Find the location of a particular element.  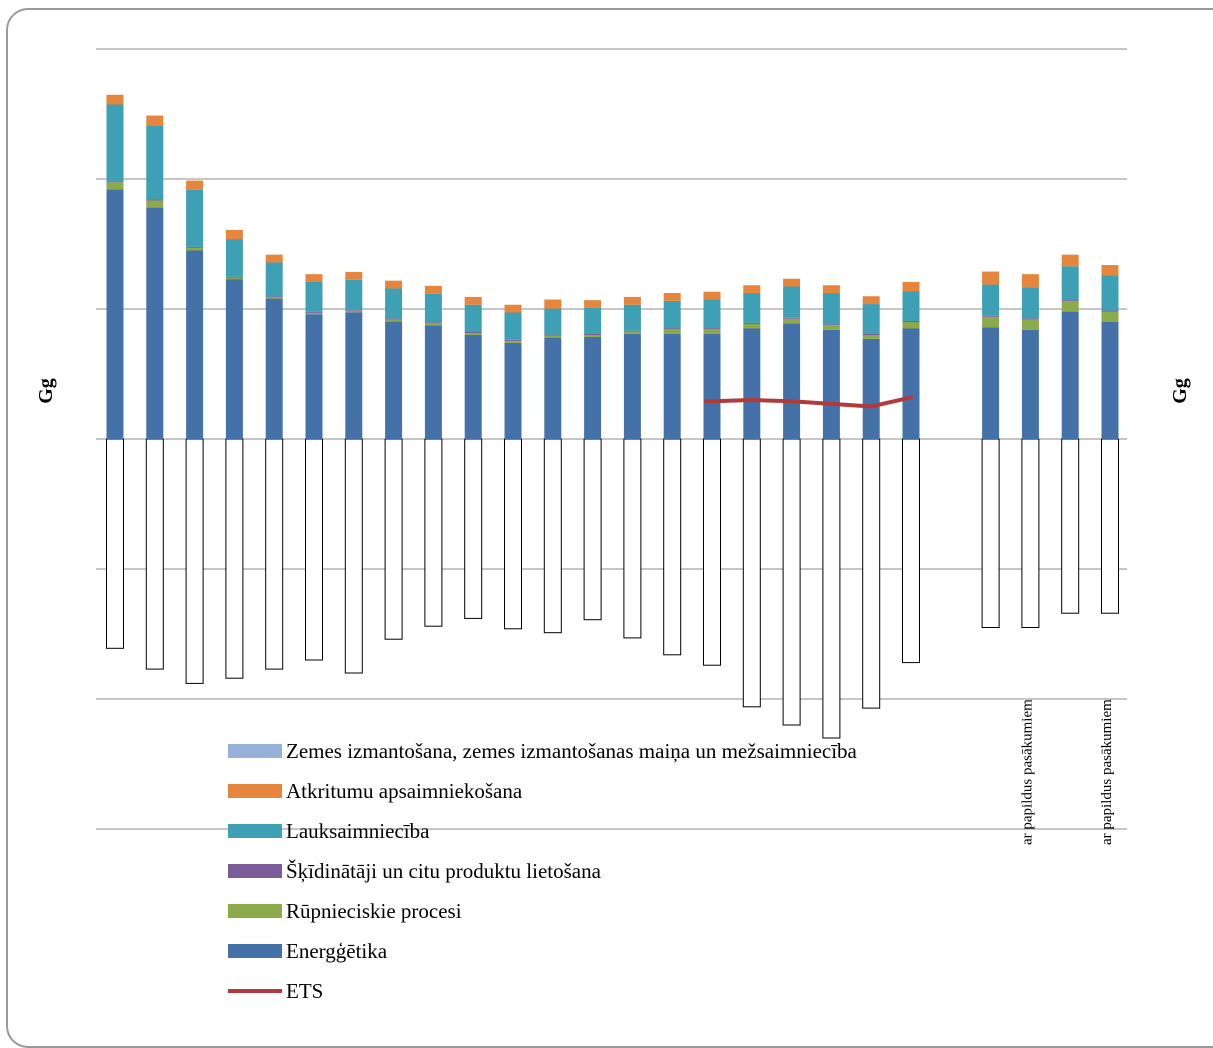

legend-label: Šķīdinātāji un citu produktu lietošana is located at coordinates (444, 871).